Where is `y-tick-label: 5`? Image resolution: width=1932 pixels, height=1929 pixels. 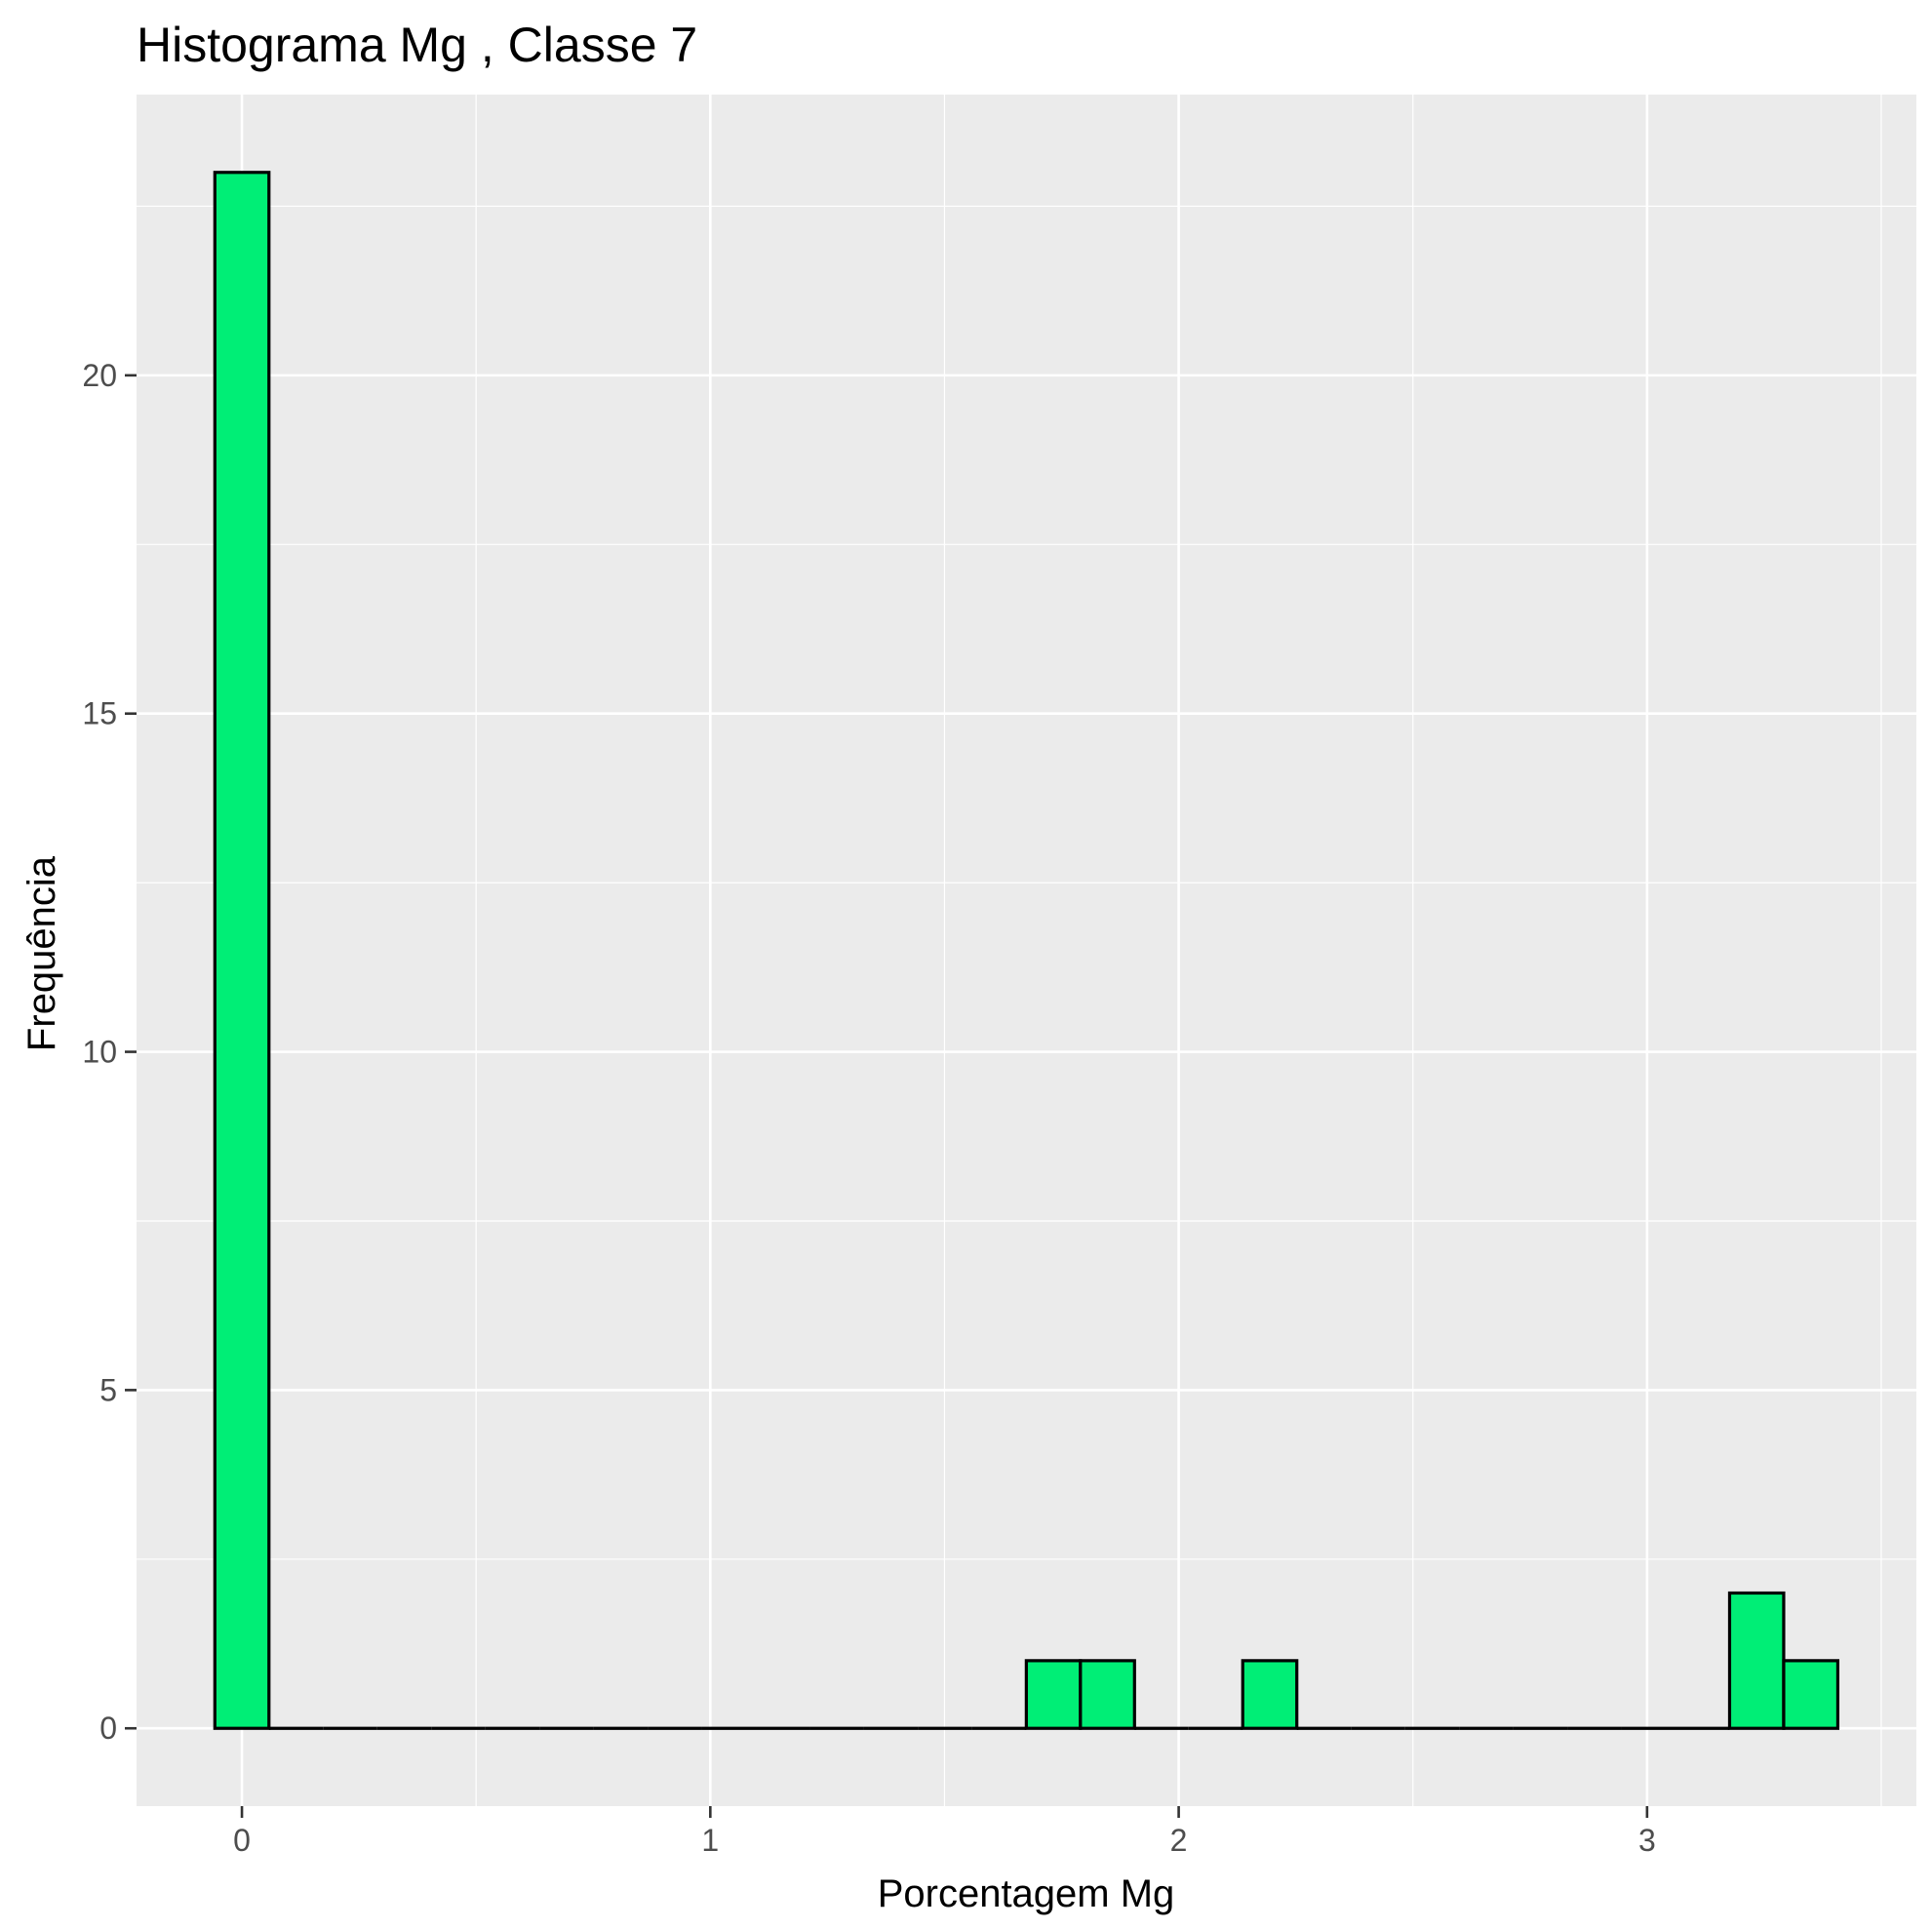 y-tick-label: 5 is located at coordinates (108, 1389).